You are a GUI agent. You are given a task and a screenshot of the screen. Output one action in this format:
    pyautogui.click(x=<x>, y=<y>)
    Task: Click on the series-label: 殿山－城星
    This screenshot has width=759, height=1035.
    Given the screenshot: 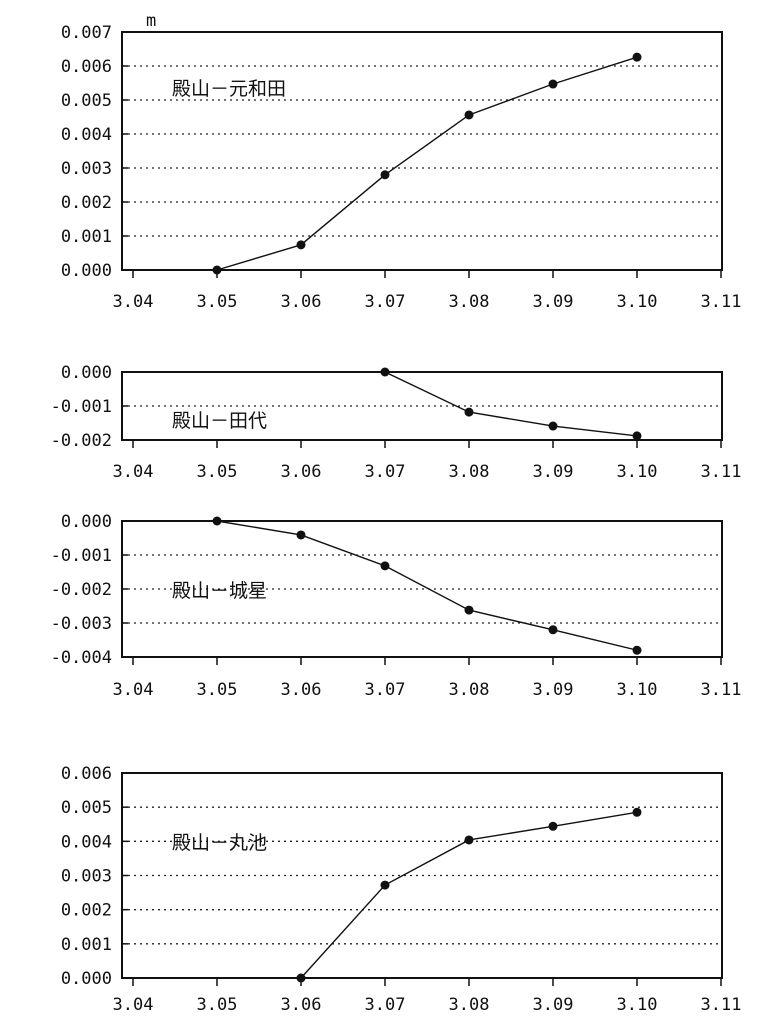 What is the action you would take?
    pyautogui.click(x=219, y=591)
    